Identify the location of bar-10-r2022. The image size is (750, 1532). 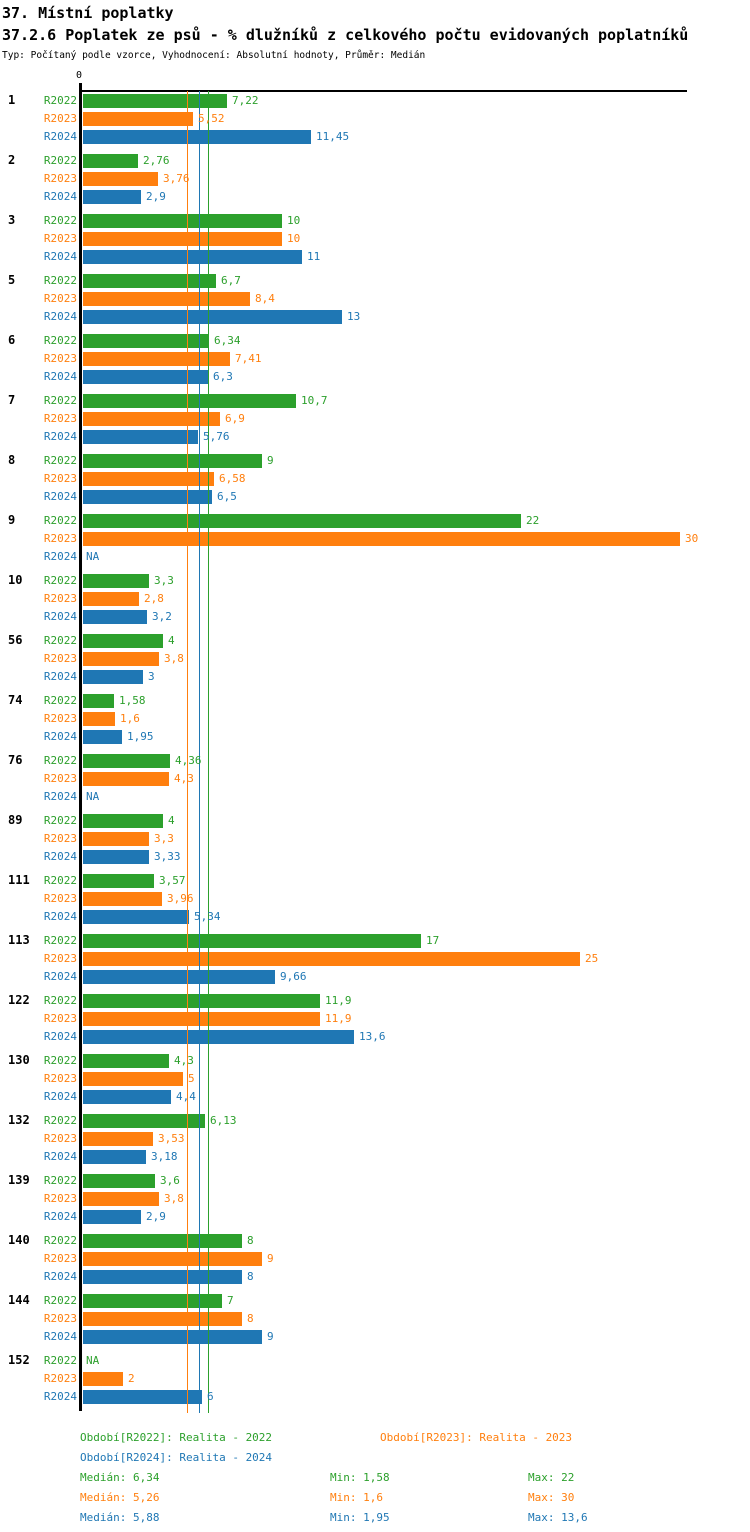
(116, 581).